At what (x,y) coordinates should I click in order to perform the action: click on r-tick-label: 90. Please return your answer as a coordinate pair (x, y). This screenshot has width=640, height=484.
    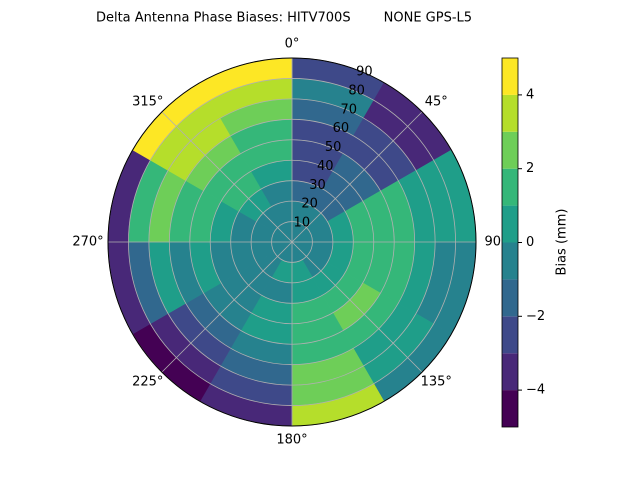
    Looking at the image, I should click on (364, 72).